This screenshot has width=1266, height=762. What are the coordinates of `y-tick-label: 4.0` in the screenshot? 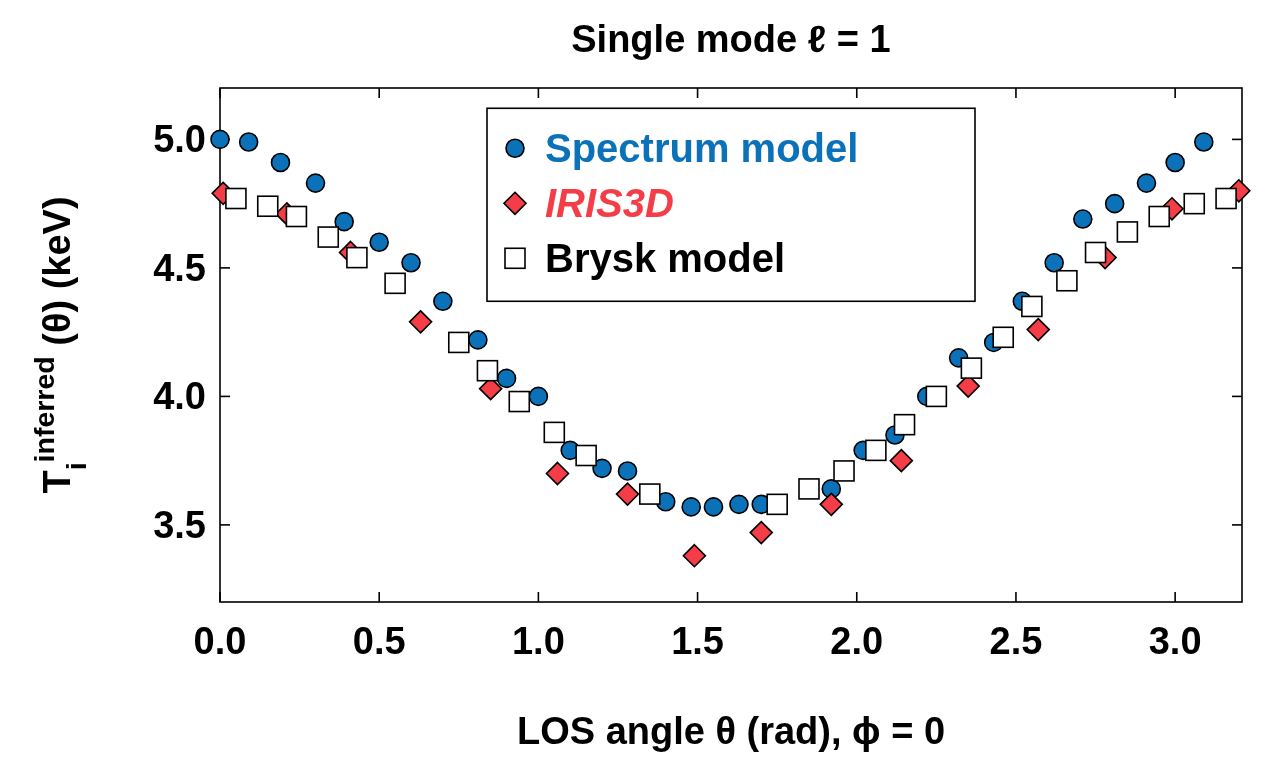 It's located at (179, 396).